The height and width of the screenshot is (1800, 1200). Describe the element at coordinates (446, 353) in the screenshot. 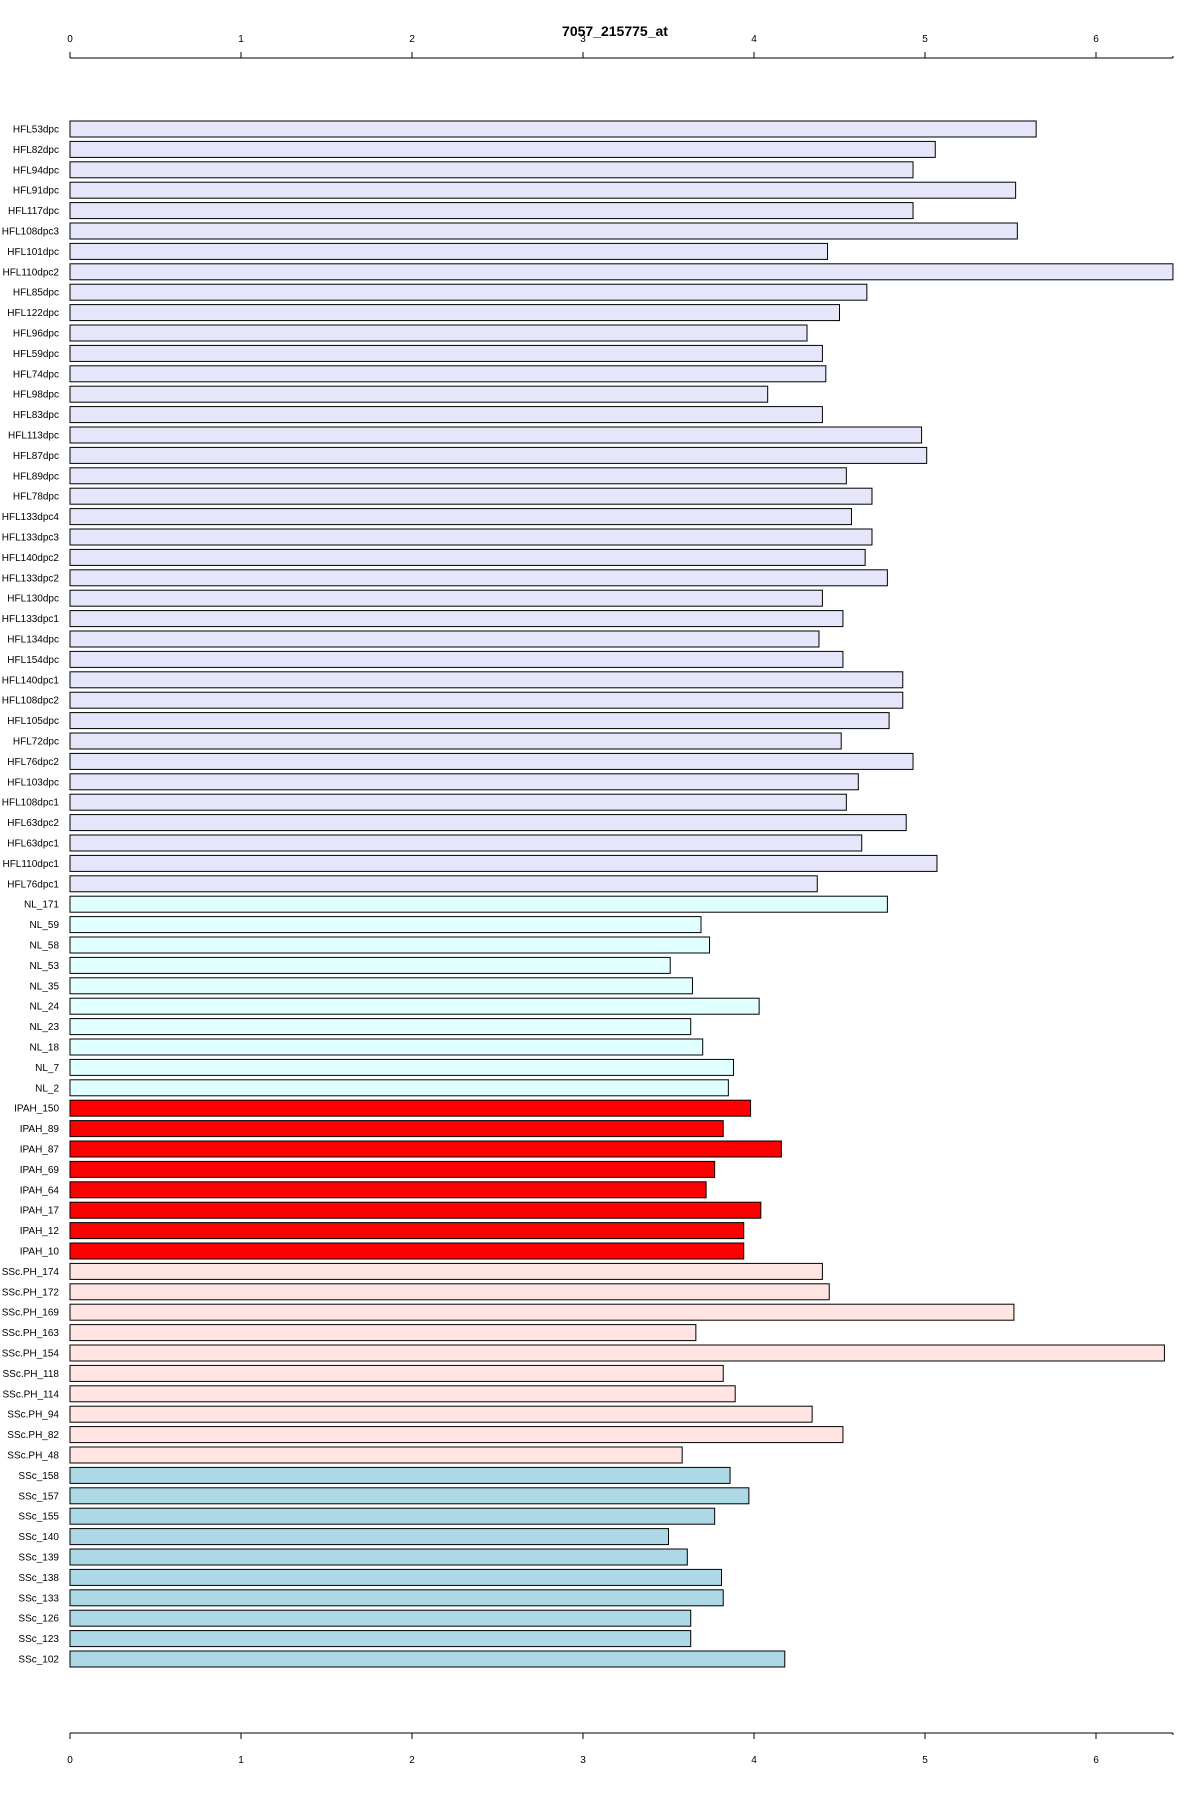

I see `bar-HFL59dpc` at that location.